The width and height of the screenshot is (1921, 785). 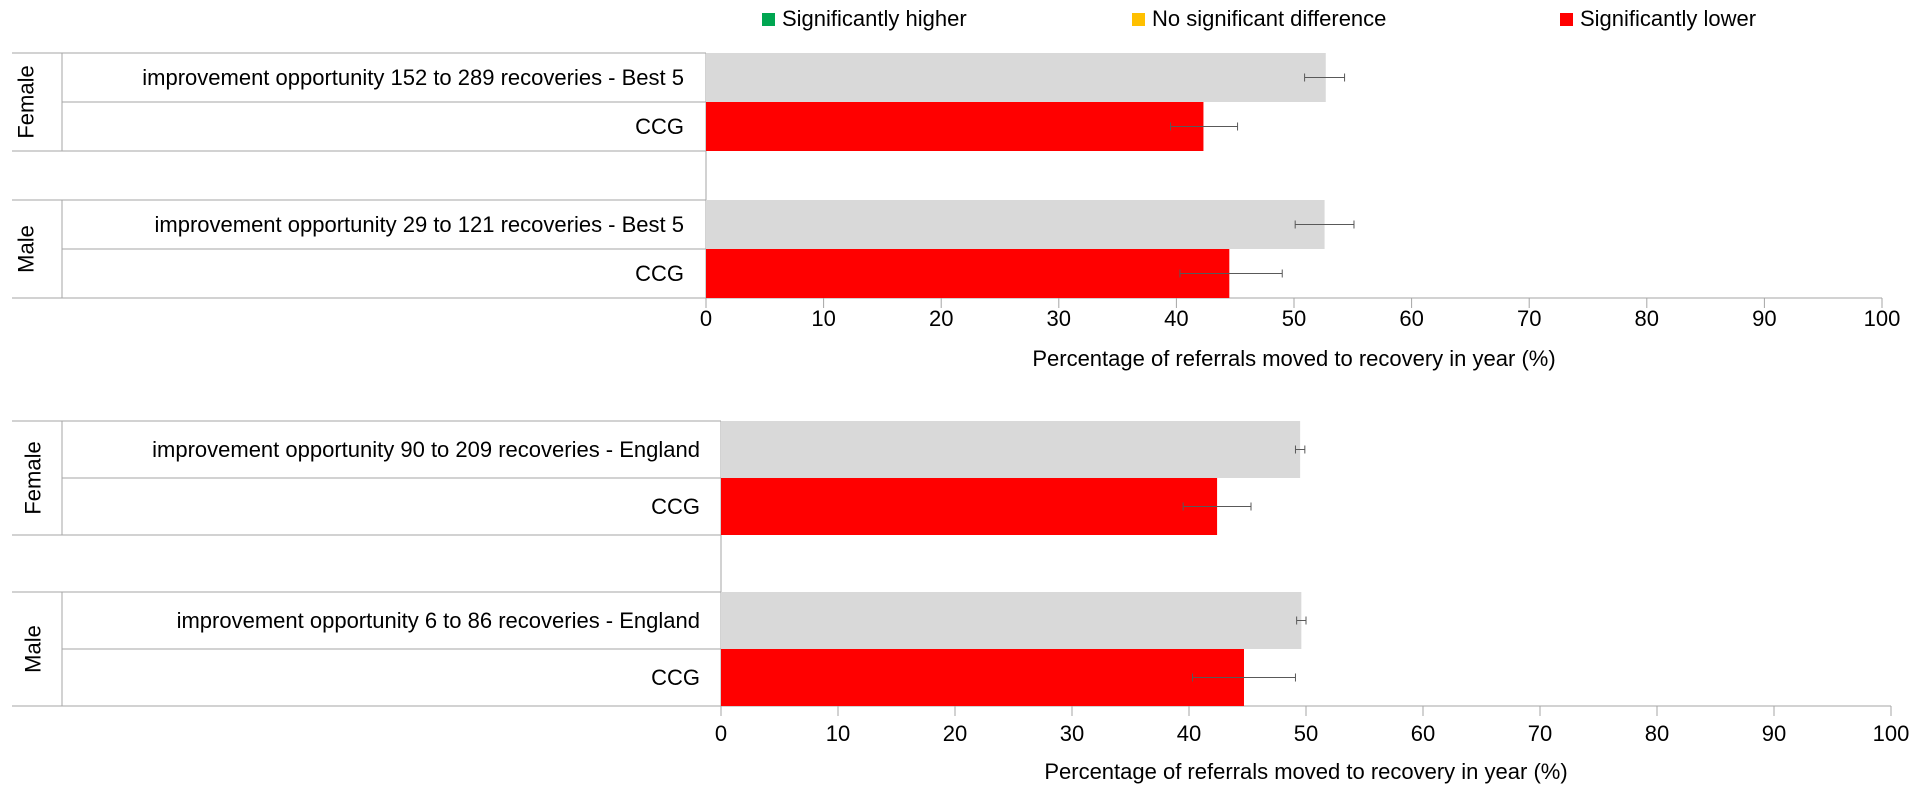 I want to click on legend-swatch-amber, so click(x=1138, y=19).